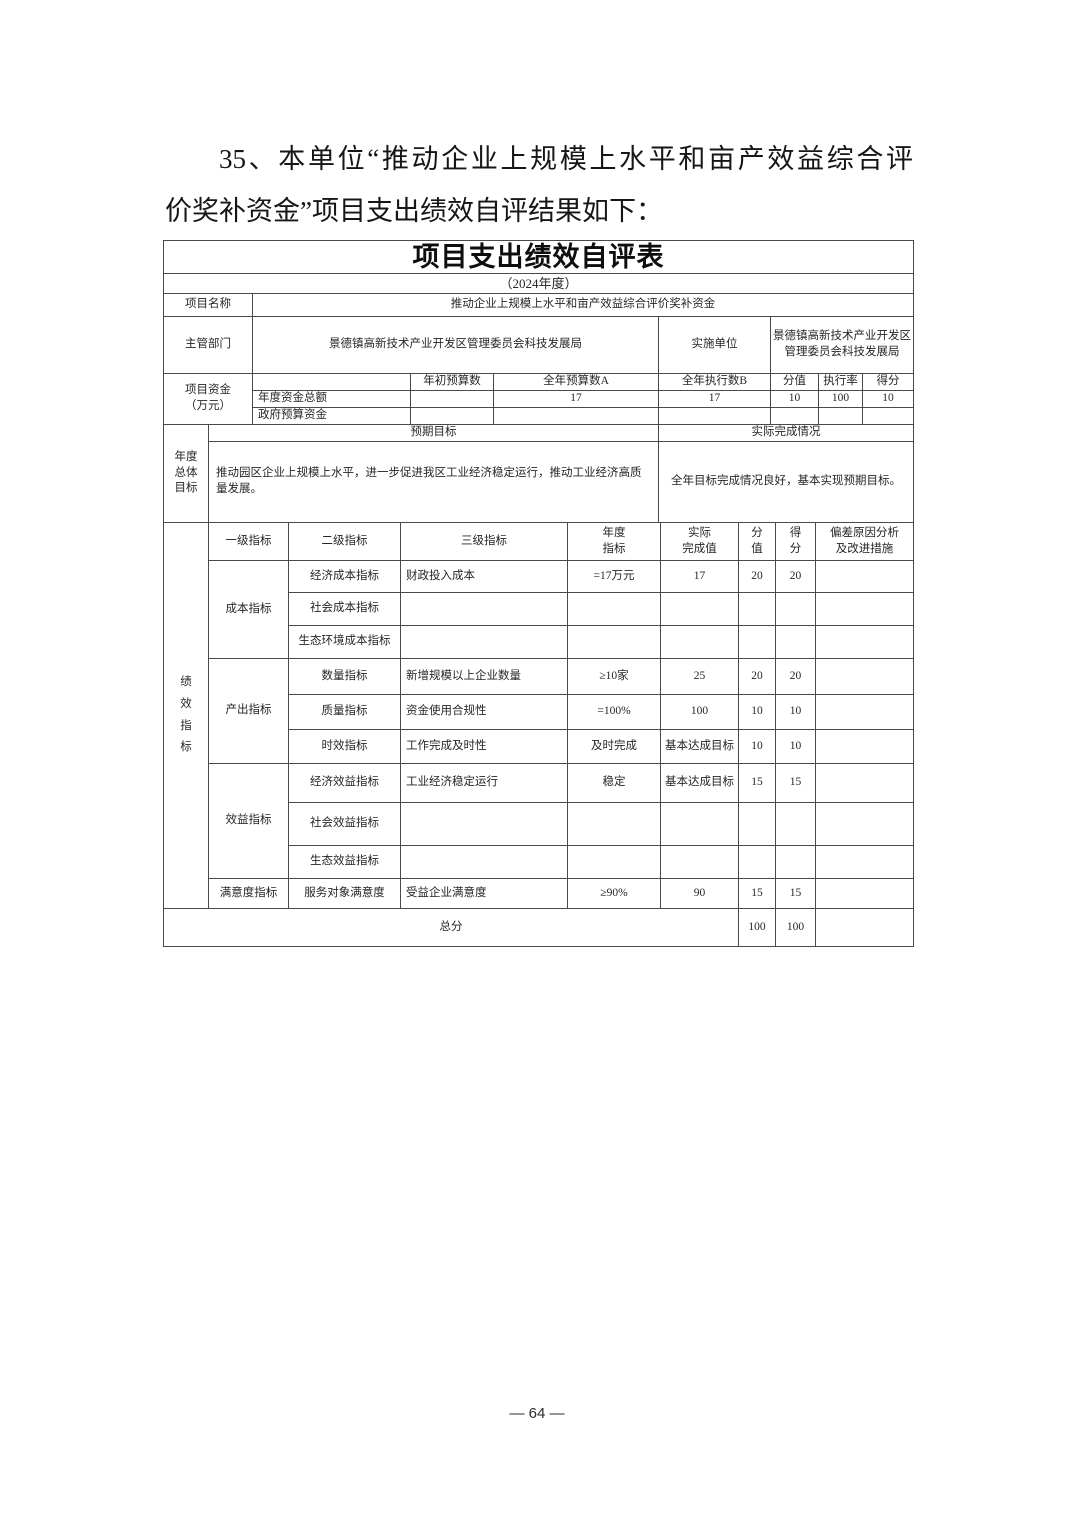 This screenshot has height=1520, width=1074. I want to click on group-output: 产出指标 数量指标 新增规模以上企业数量 ≥10家 25 20 20 质量, so click(561, 711).